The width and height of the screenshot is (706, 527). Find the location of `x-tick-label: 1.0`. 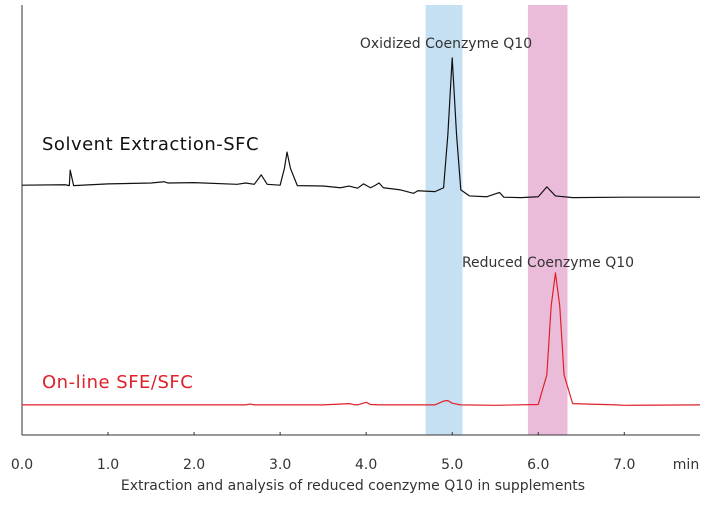

x-tick-label: 1.0 is located at coordinates (108, 465).